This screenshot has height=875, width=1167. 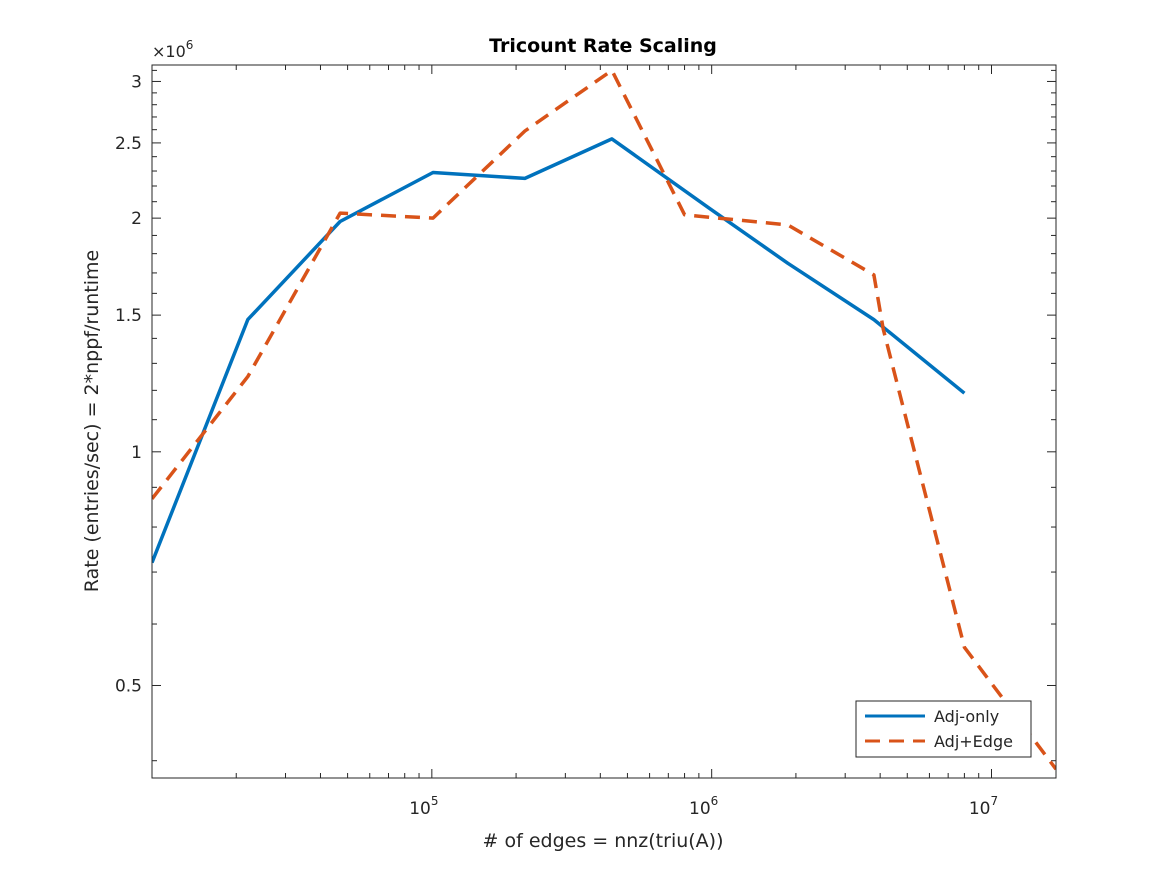 What do you see at coordinates (603, 46) in the screenshot?
I see `chart-title: Tricount Rate Scaling` at bounding box center [603, 46].